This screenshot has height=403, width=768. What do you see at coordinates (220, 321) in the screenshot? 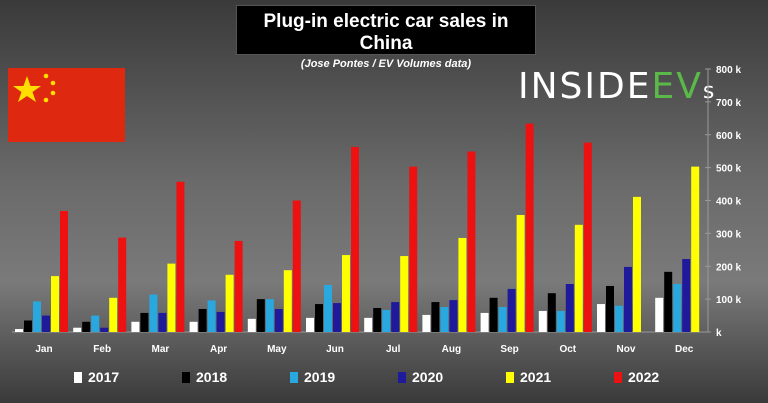
I see `bar-2020-Apr` at bounding box center [220, 321].